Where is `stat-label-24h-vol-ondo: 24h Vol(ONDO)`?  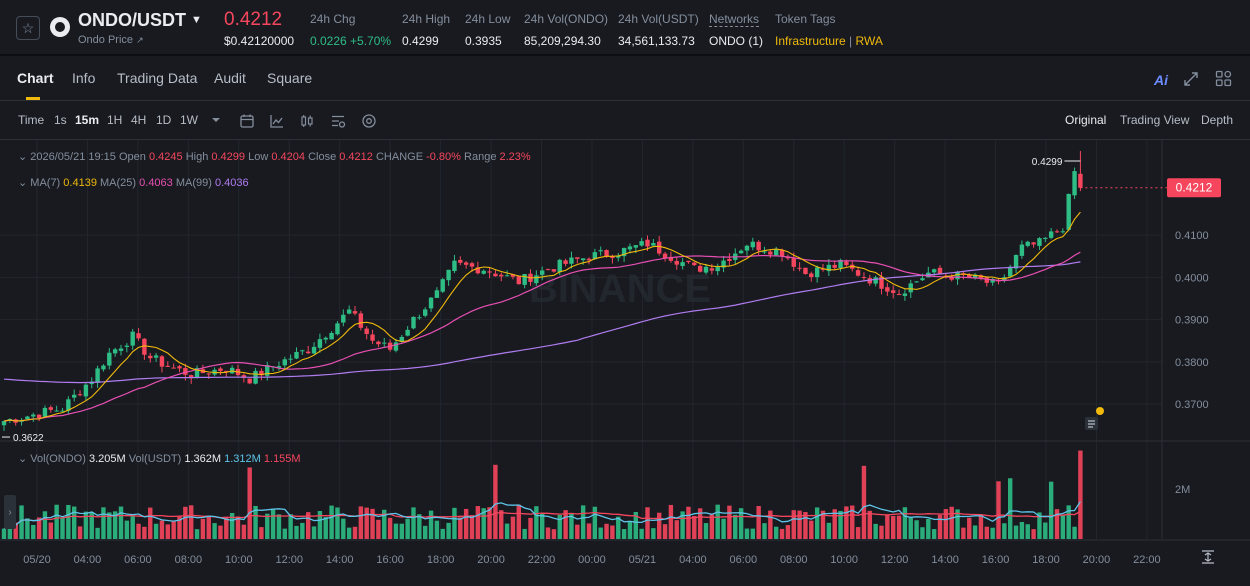 stat-label-24h-vol-ondo: 24h Vol(ONDO) is located at coordinates (566, 19).